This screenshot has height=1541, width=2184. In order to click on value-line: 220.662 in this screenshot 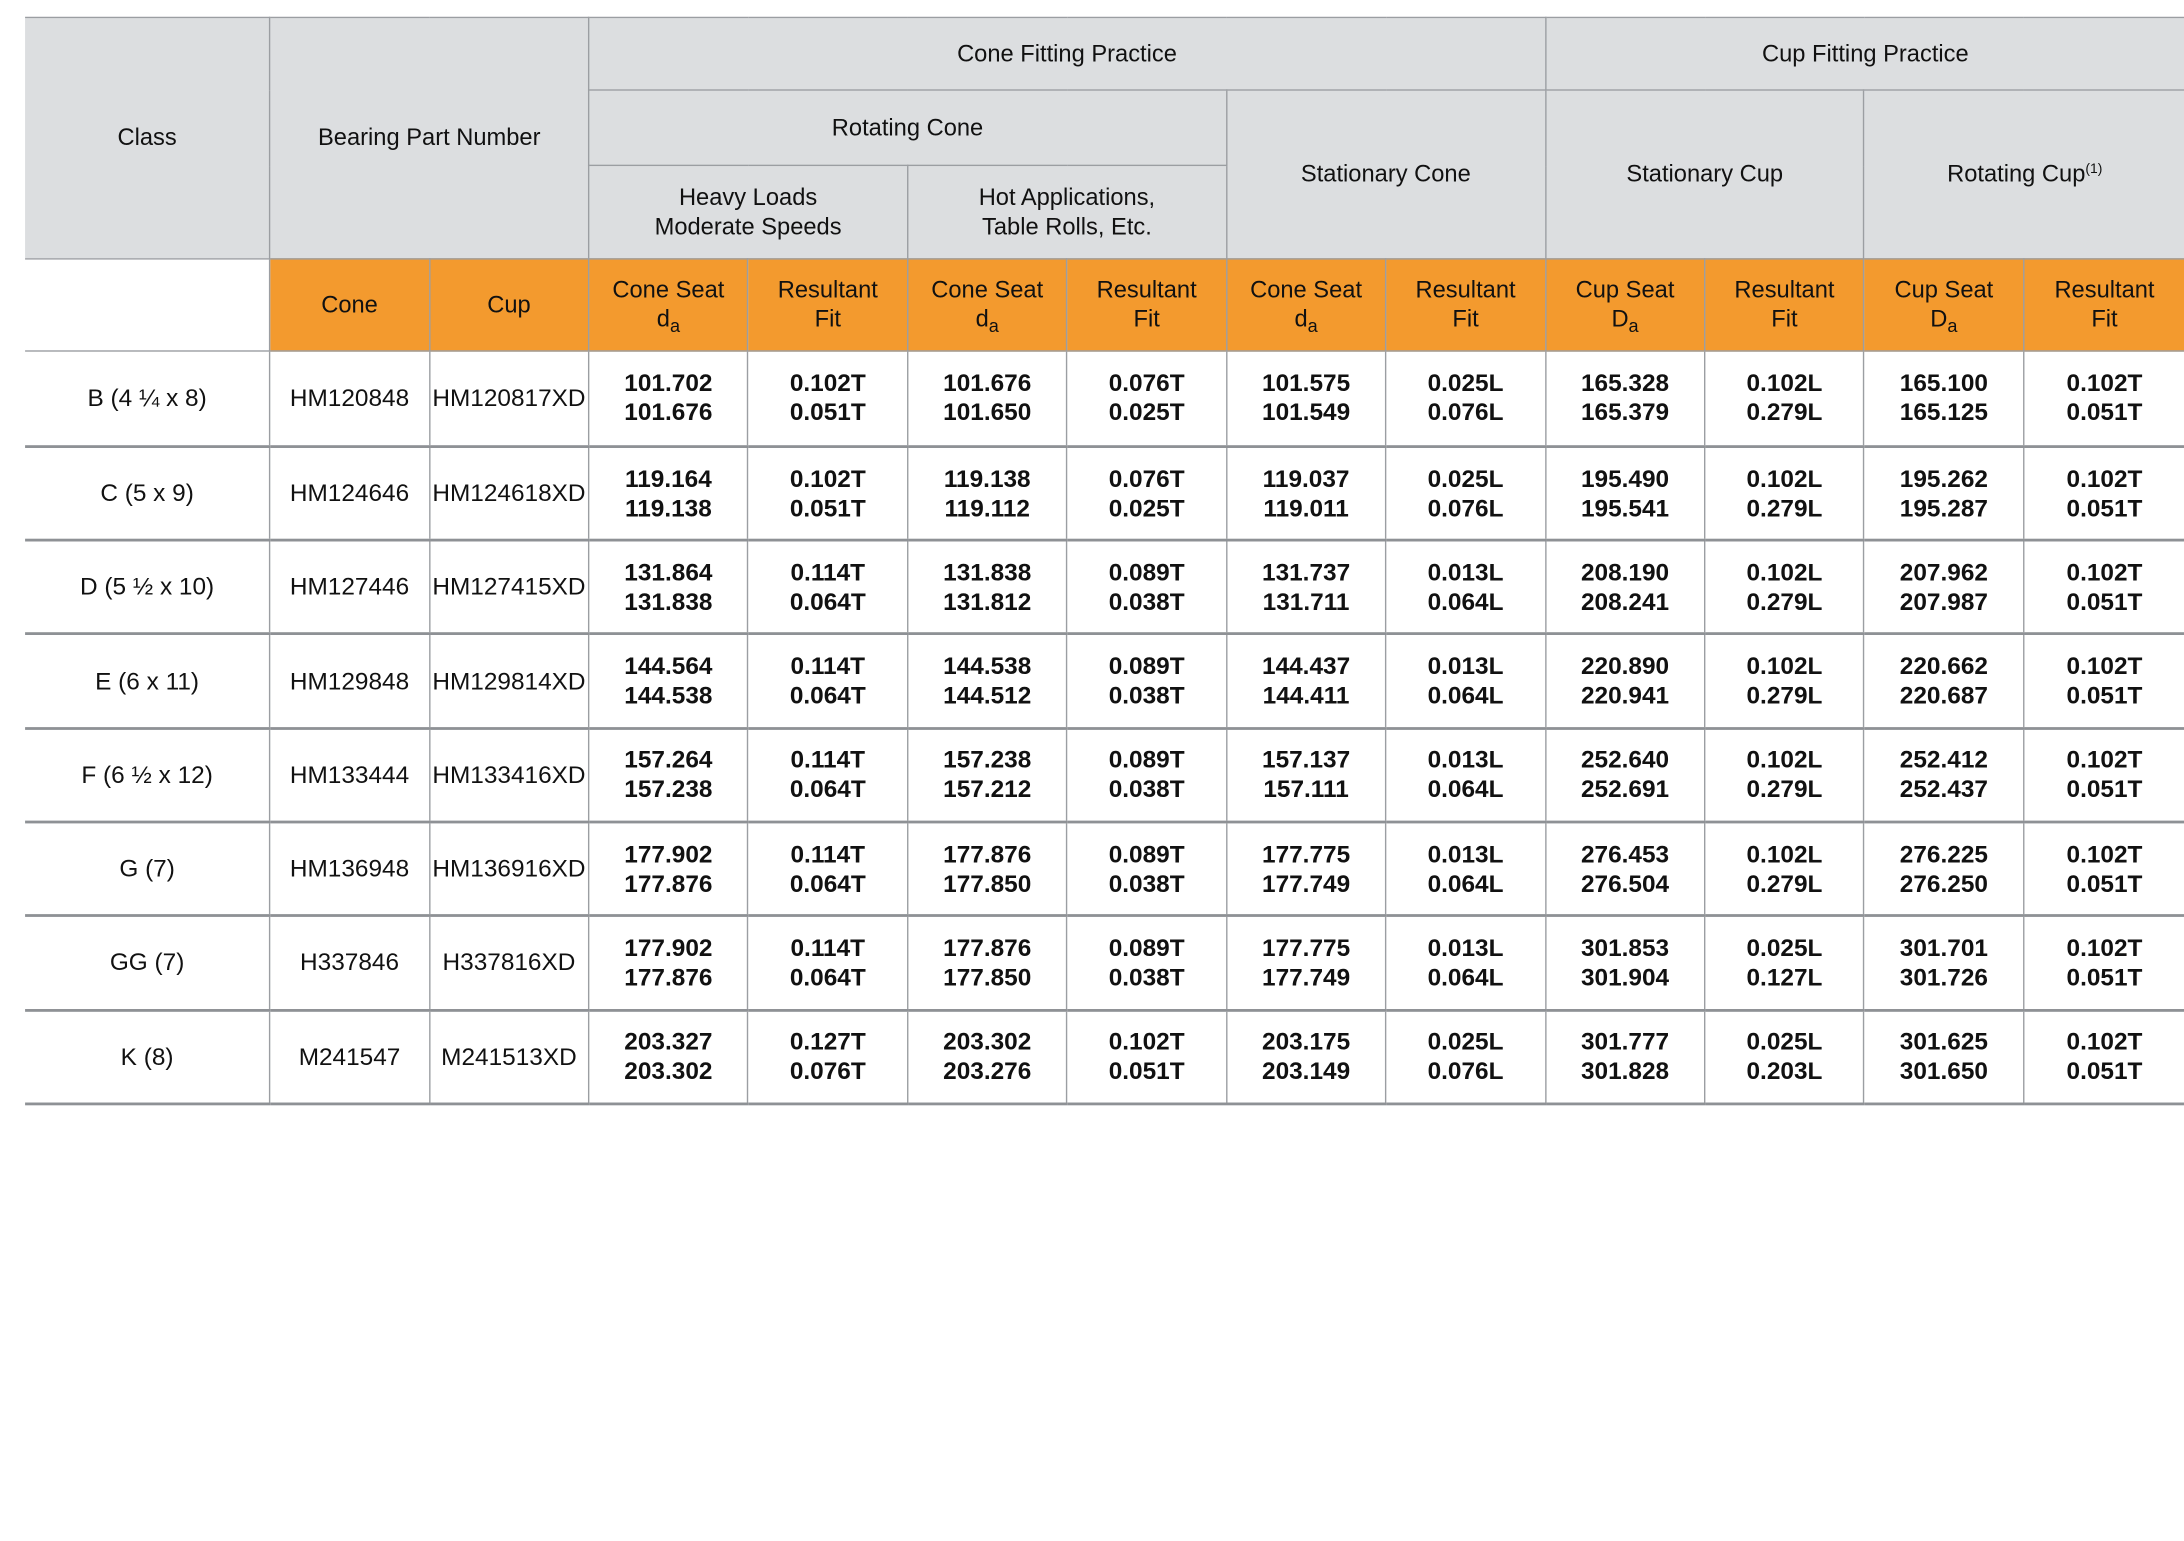, I will do `click(1943, 665)`.